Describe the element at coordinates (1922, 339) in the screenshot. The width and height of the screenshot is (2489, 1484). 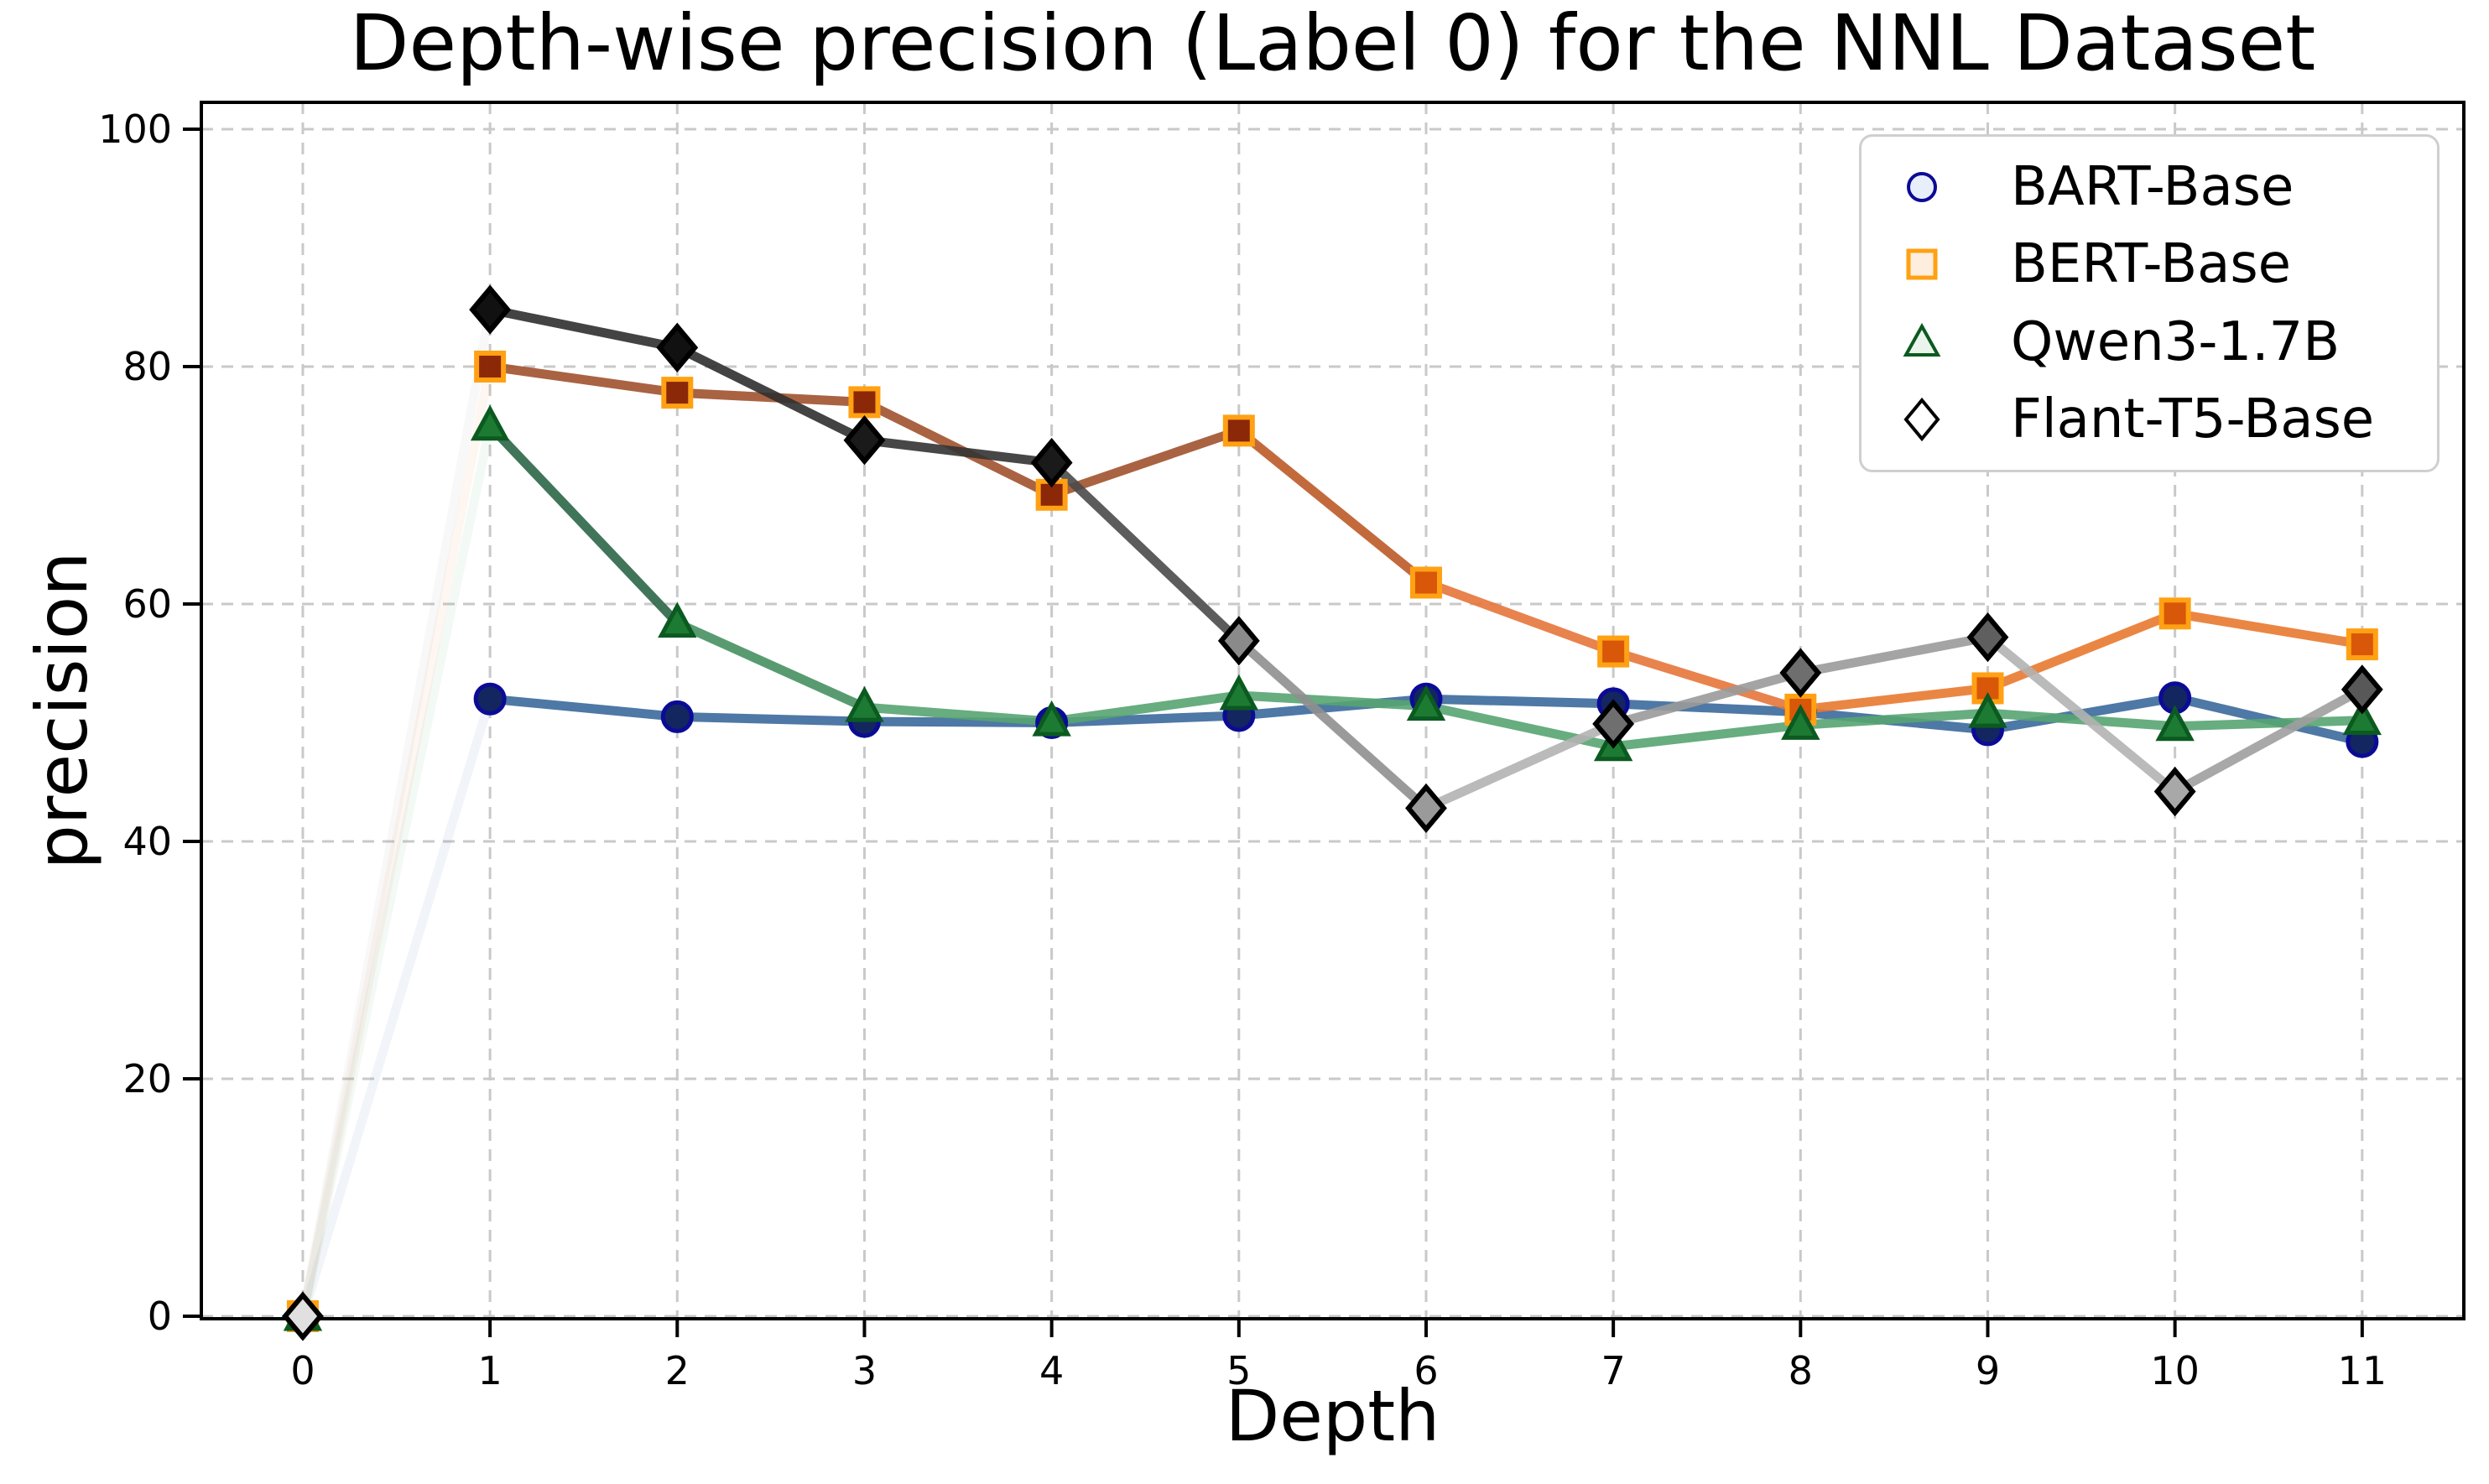
I see `triangle-marker-icon` at that location.